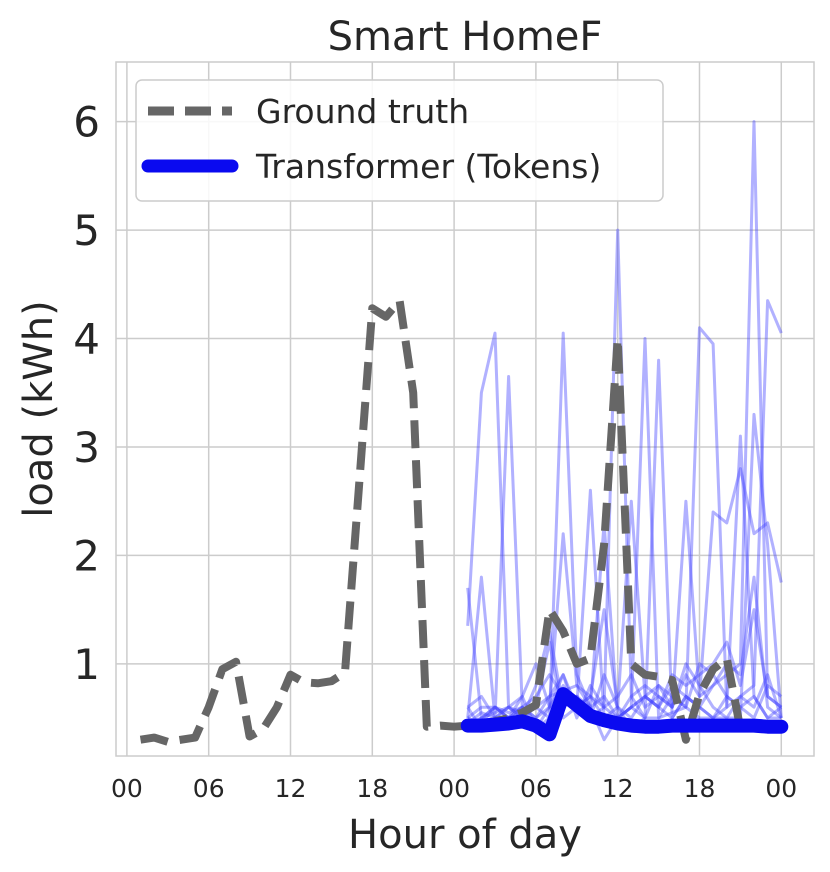 This screenshot has width=830, height=872. I want to click on legend-box, so click(399, 140).